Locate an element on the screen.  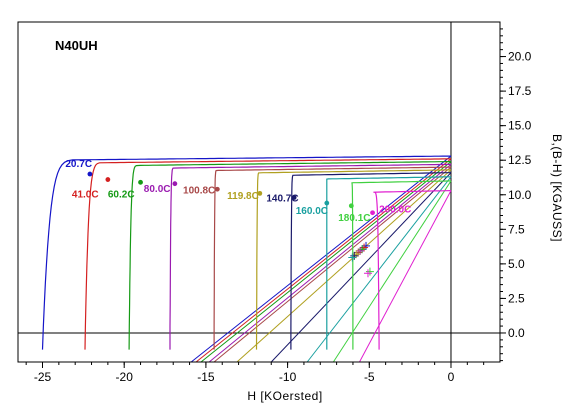
y-tick-label: 0.0 is located at coordinates (516, 333).